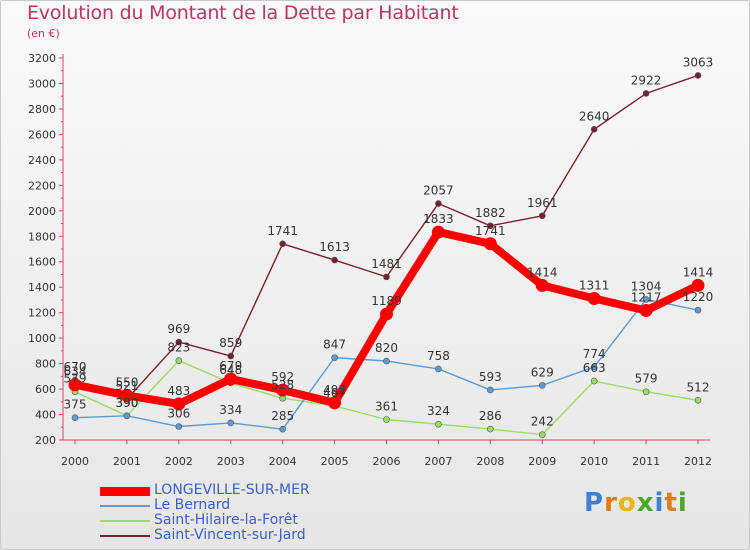 Image resolution: width=750 pixels, height=550 pixels. Describe the element at coordinates (42, 185) in the screenshot. I see `y-tick-label: 2200` at that location.